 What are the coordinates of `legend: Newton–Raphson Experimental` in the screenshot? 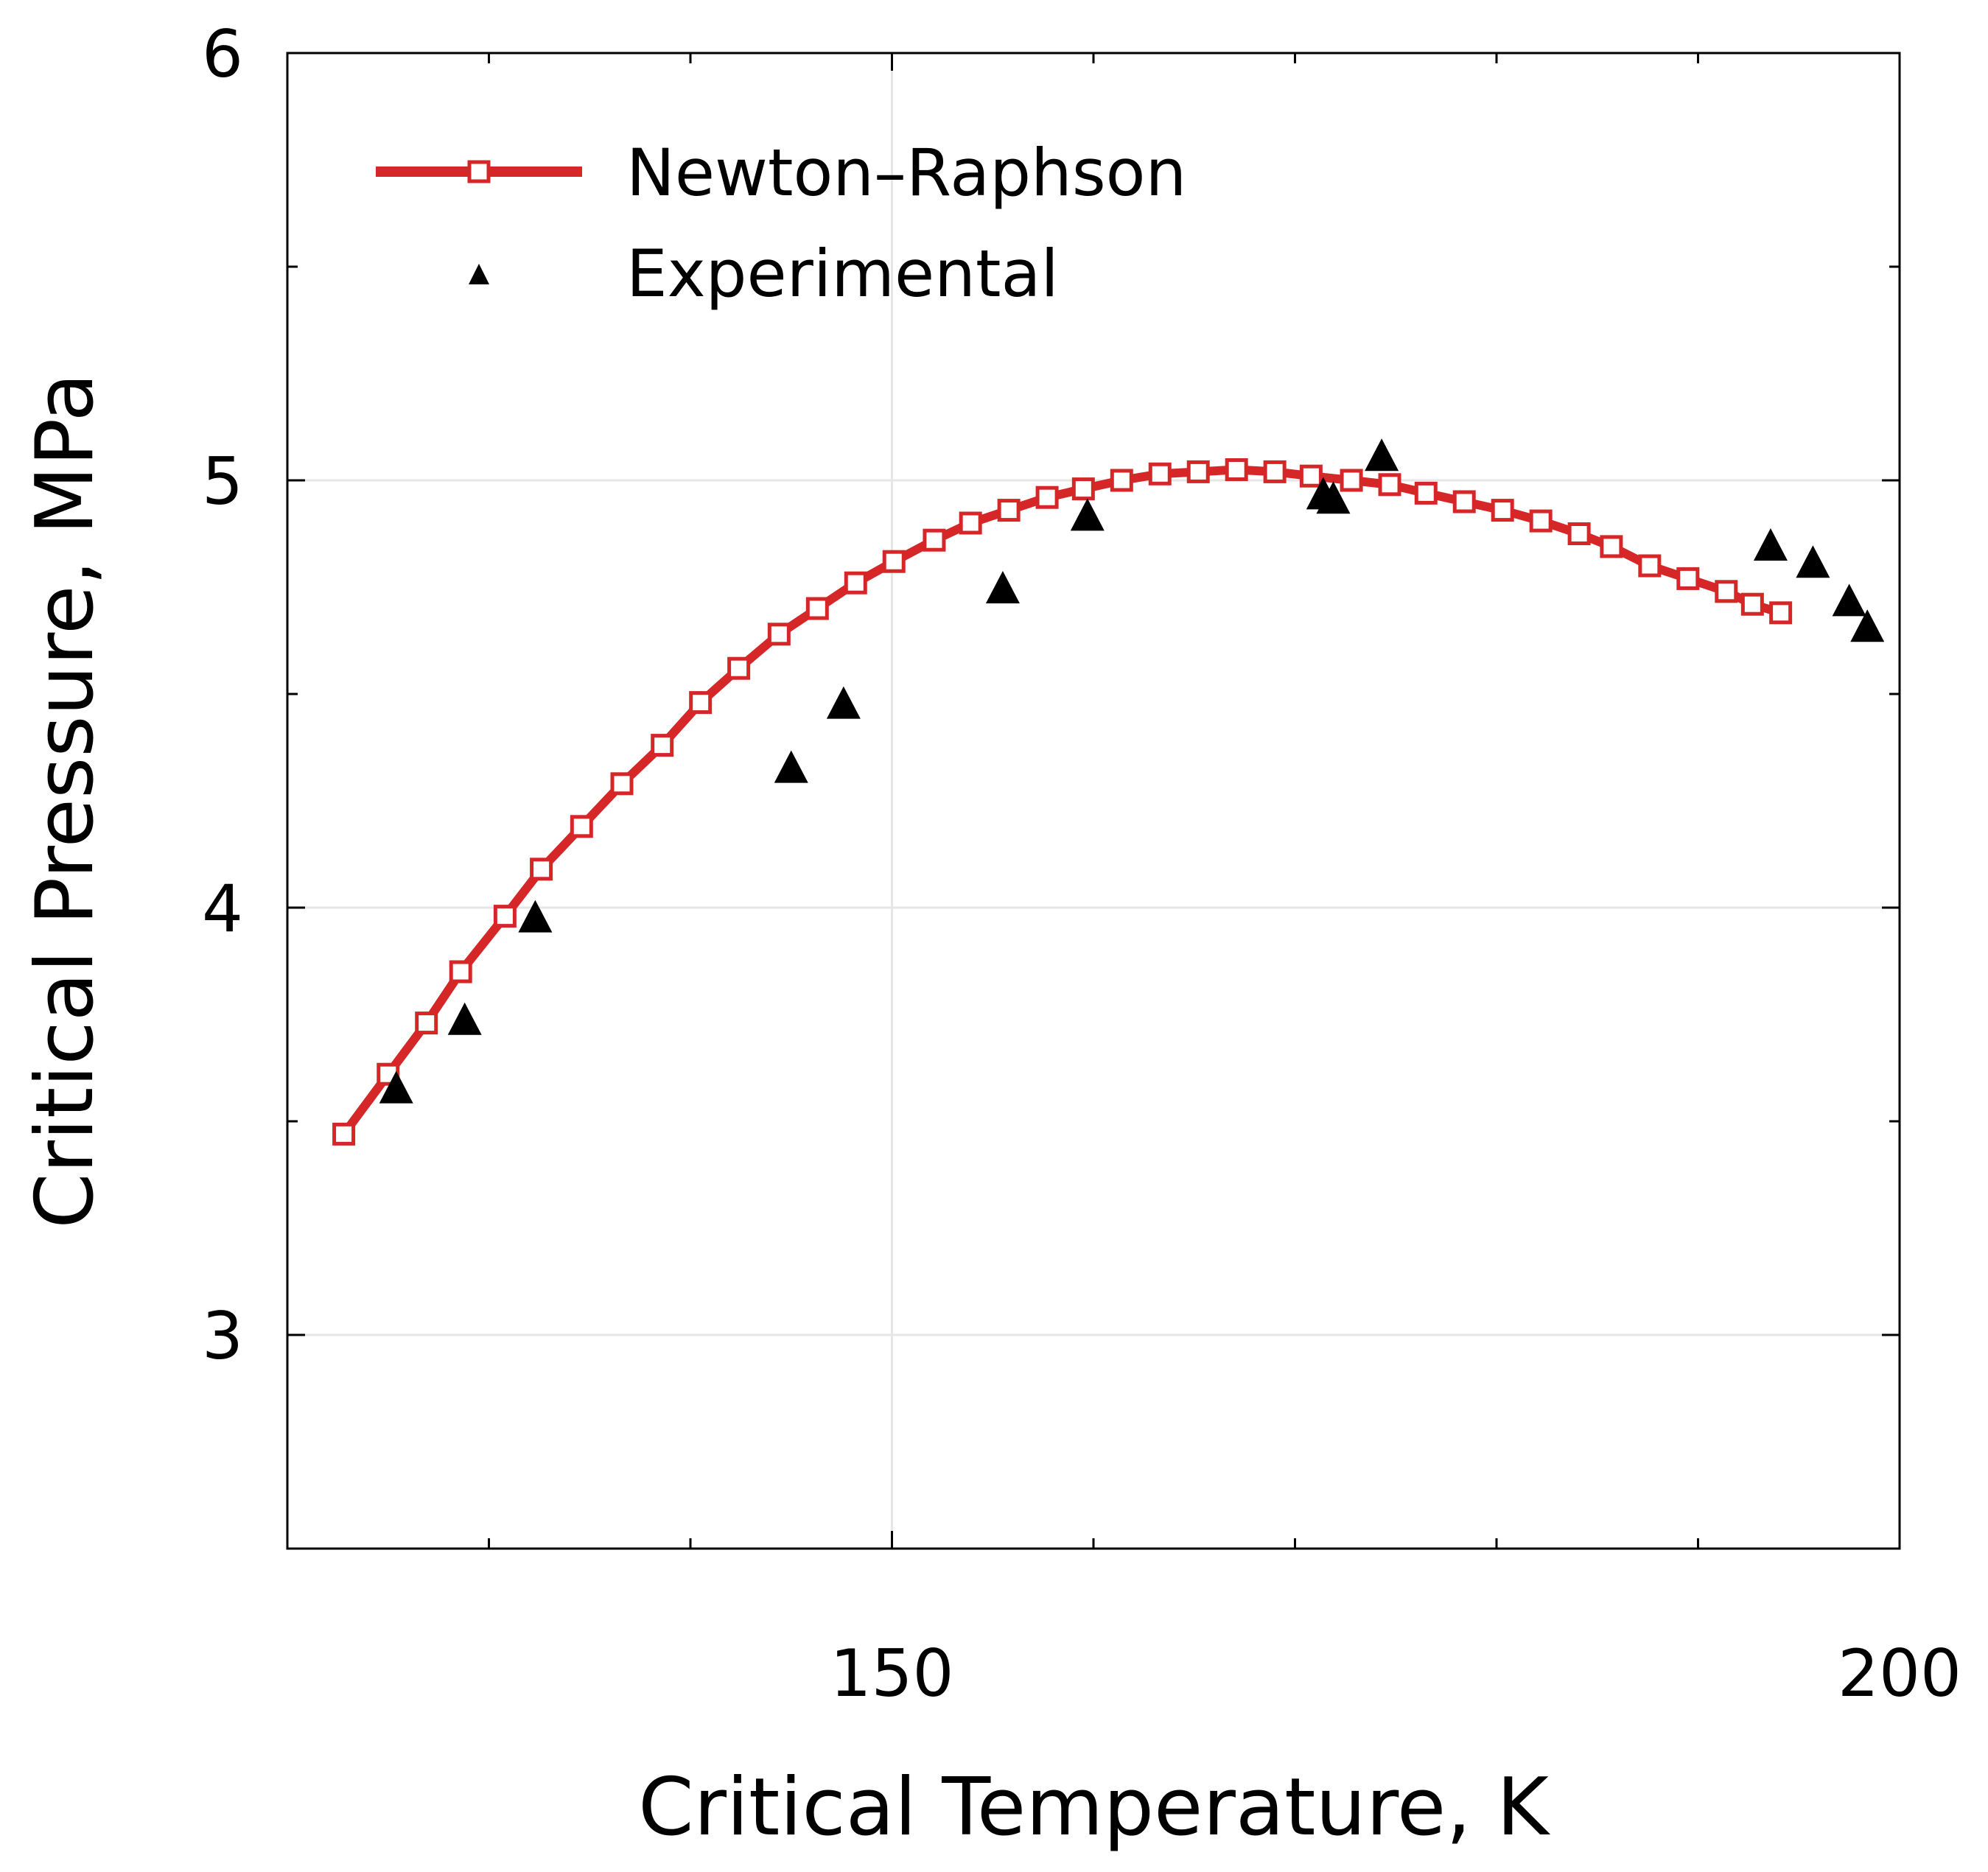 It's located at (781, 224).